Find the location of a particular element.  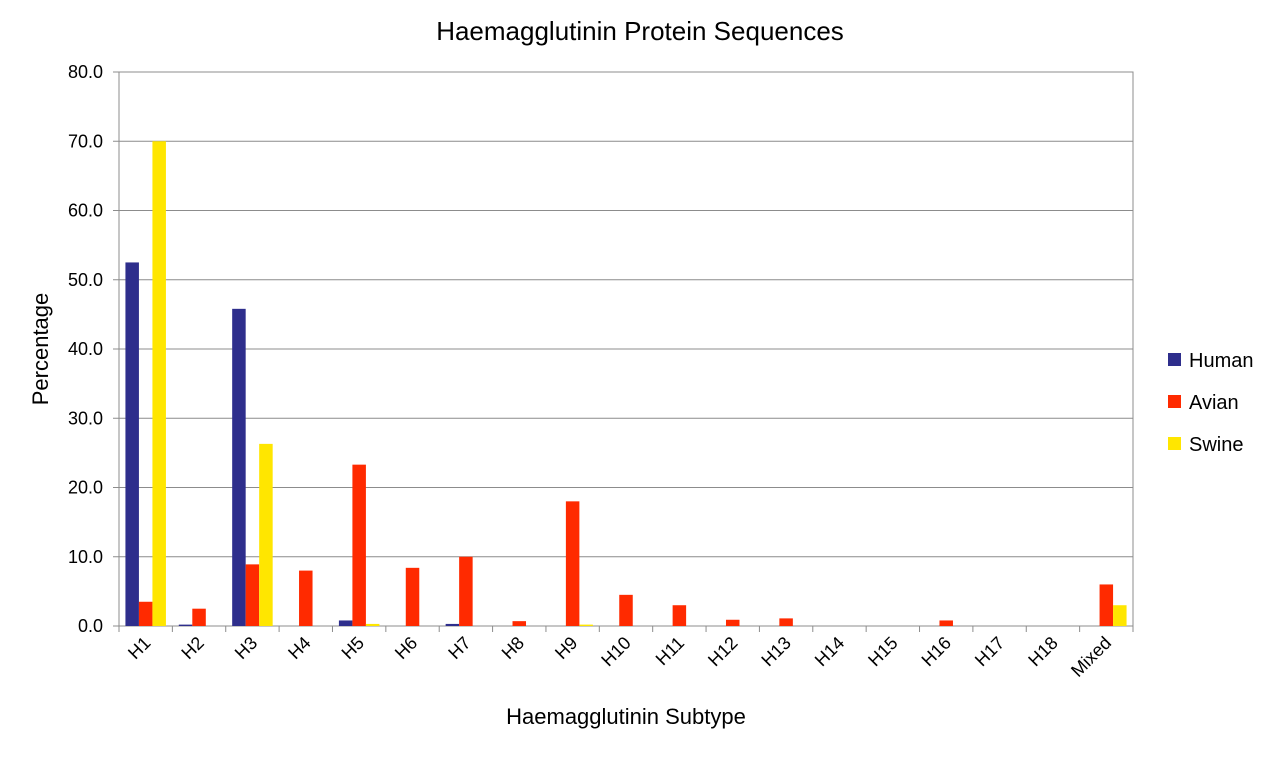

bar-avian-h7 is located at coordinates (466, 591).